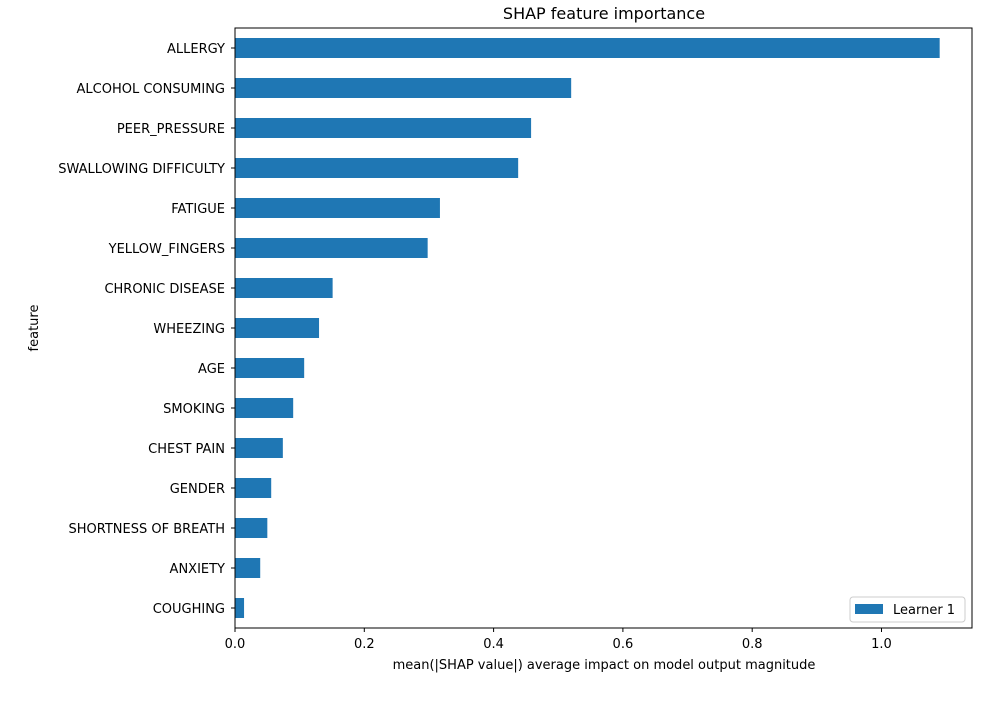  Describe the element at coordinates (331, 248) in the screenshot. I see `bar-yellow-fingers` at that location.